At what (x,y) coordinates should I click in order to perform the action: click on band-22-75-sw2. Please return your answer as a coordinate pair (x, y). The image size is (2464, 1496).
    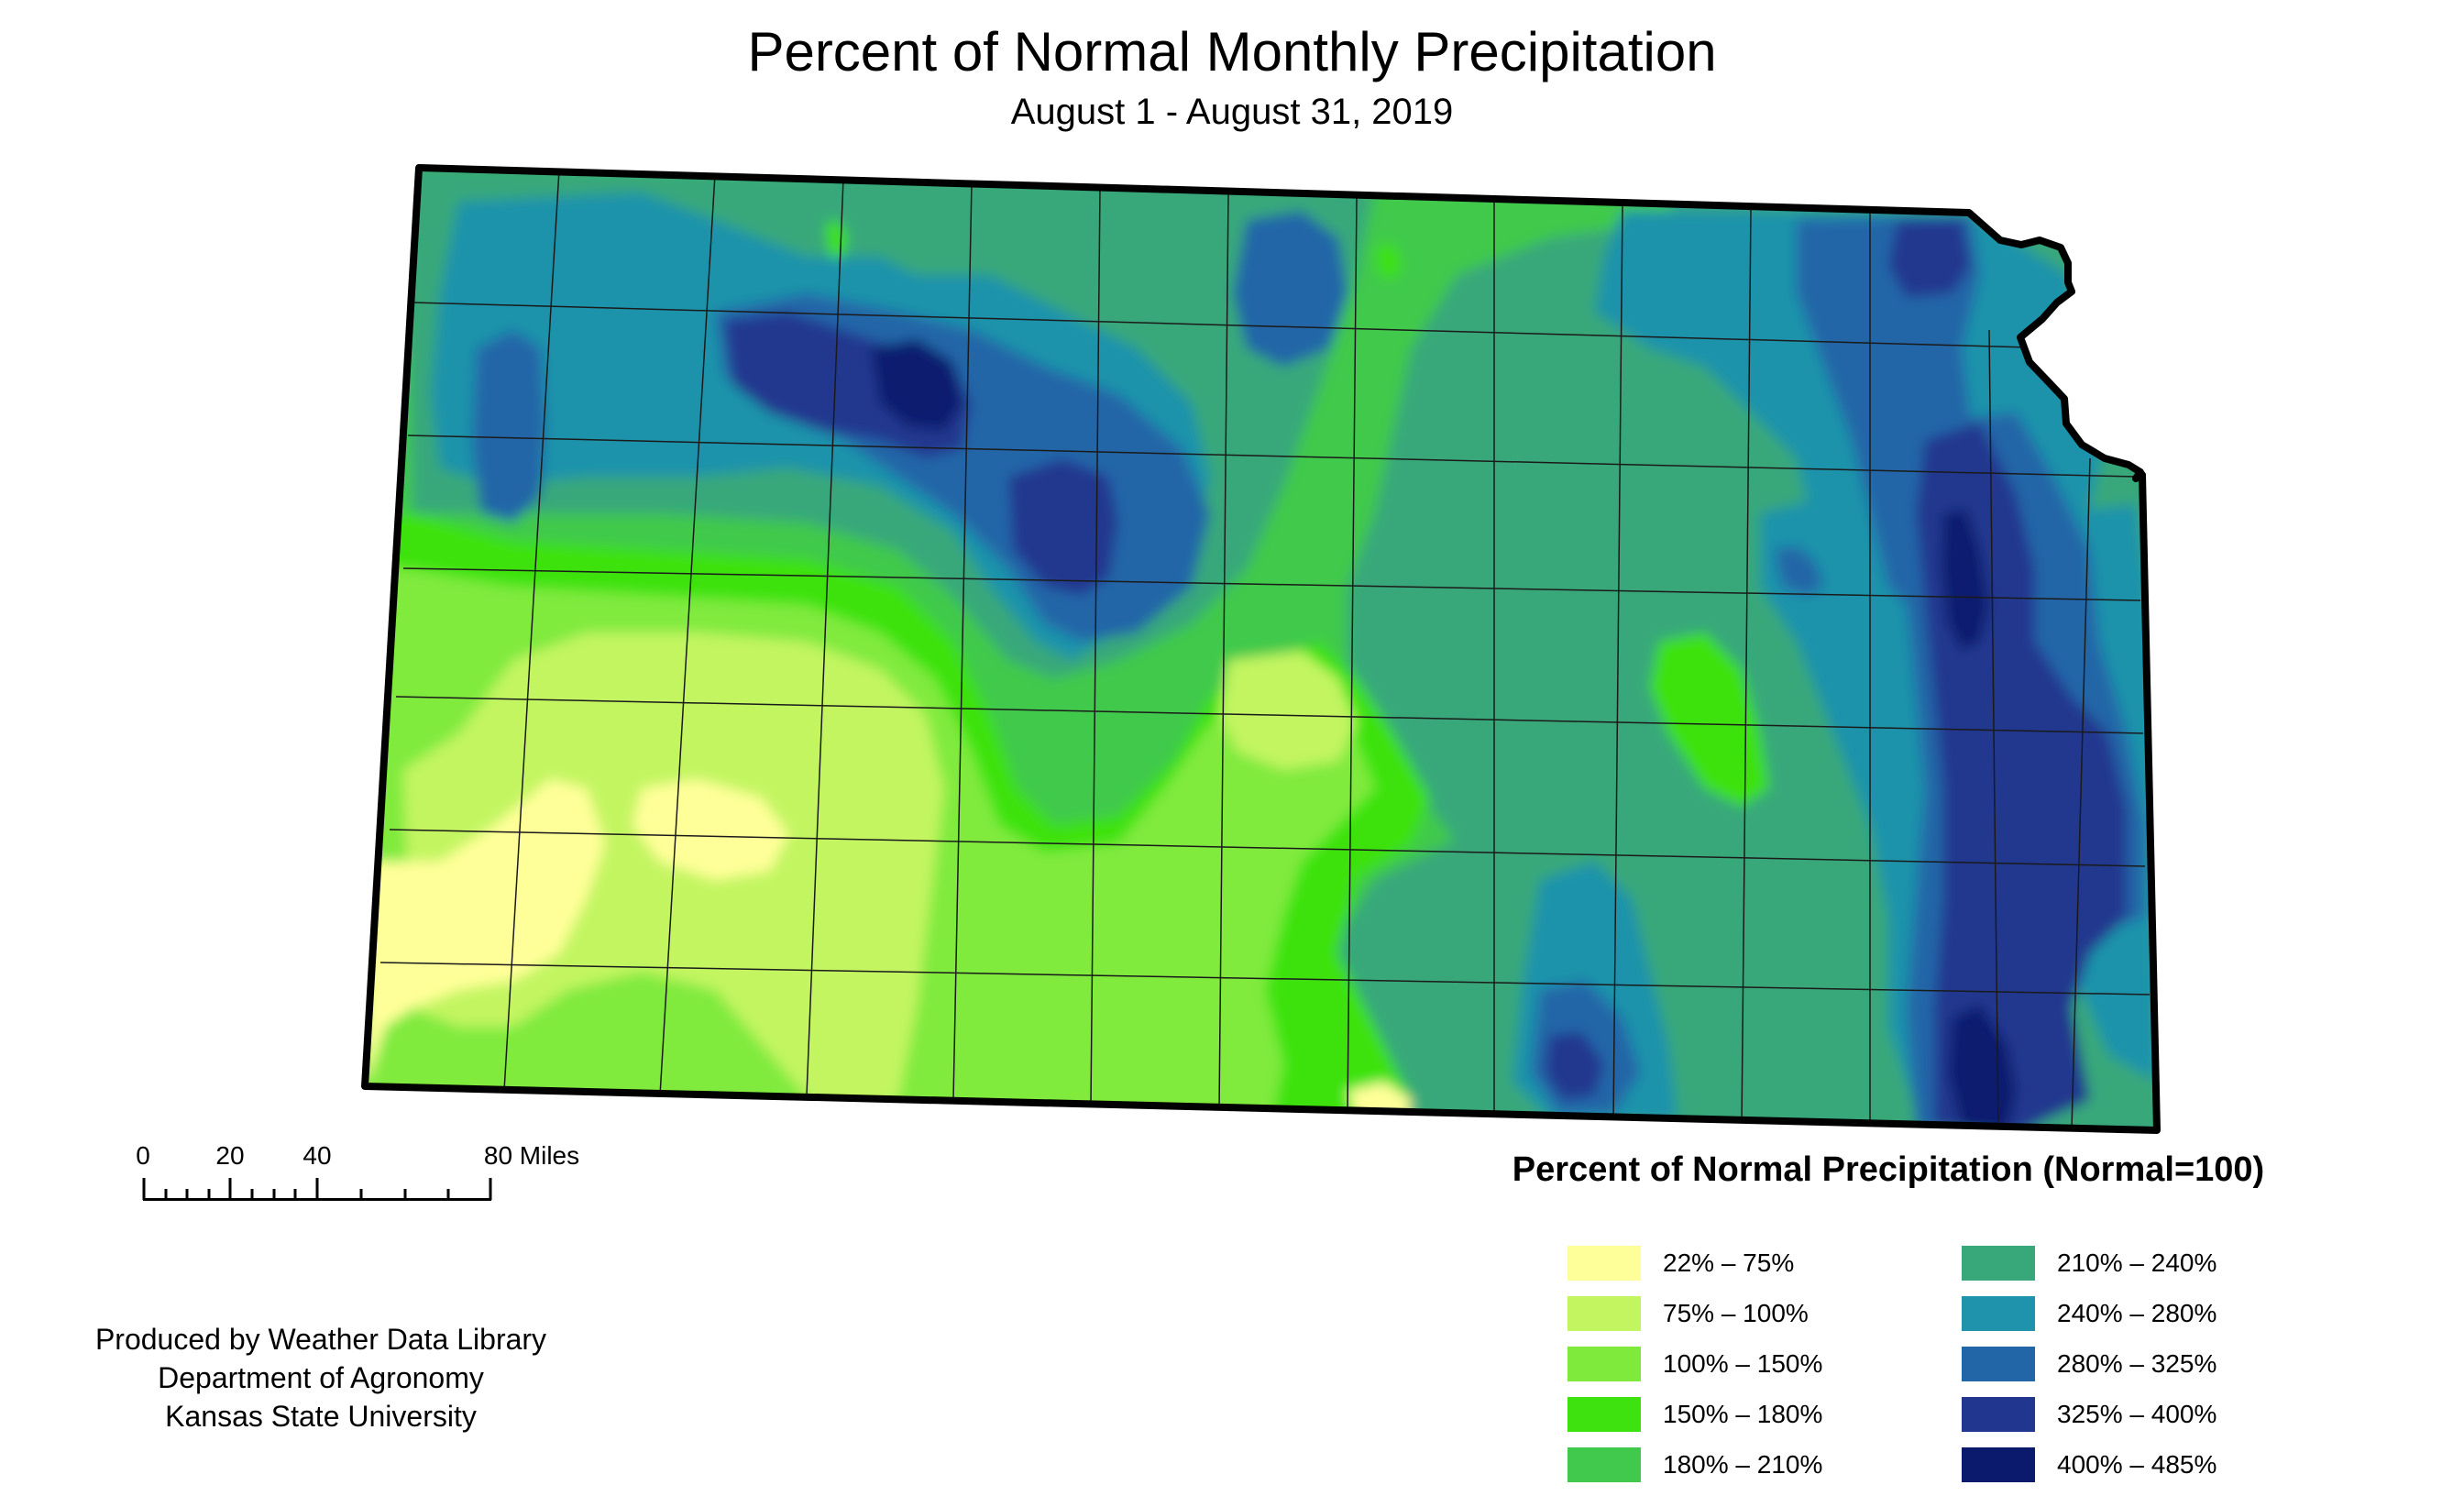
    Looking at the image, I should click on (710, 829).